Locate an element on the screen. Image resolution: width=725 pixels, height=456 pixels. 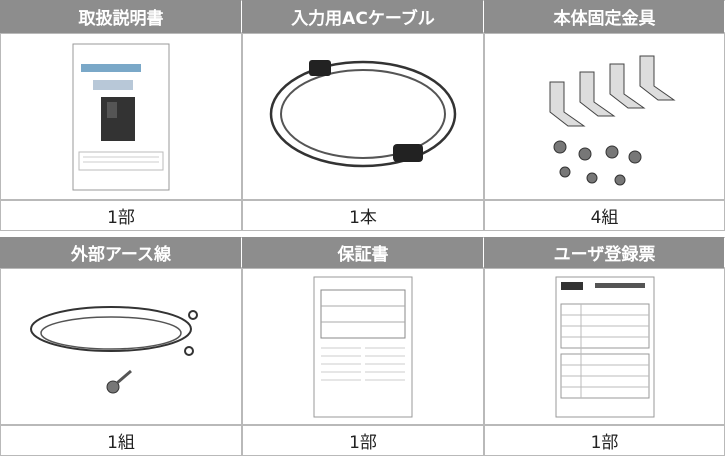
registration-image is located at coordinates (604, 346).